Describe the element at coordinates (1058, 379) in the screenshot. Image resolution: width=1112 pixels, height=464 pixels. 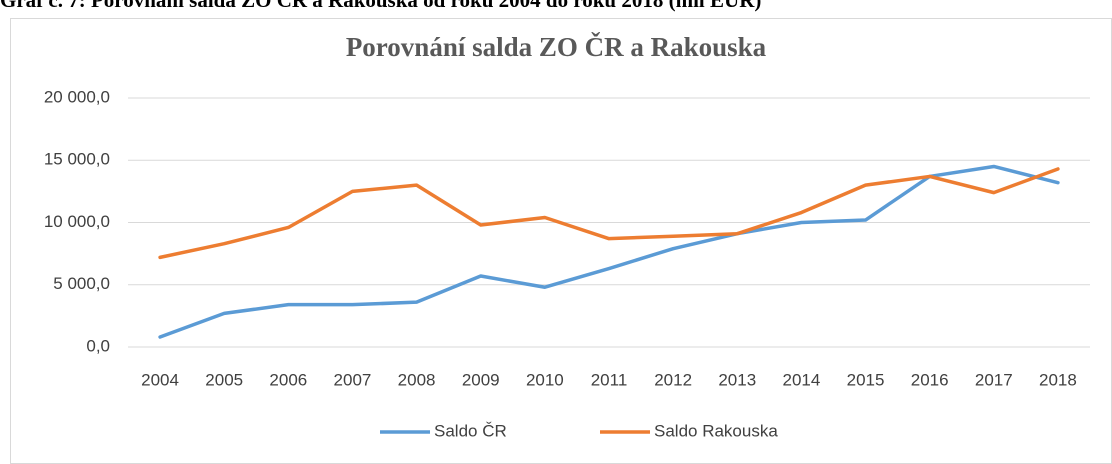
I see `x-tick-label: 2018` at that location.